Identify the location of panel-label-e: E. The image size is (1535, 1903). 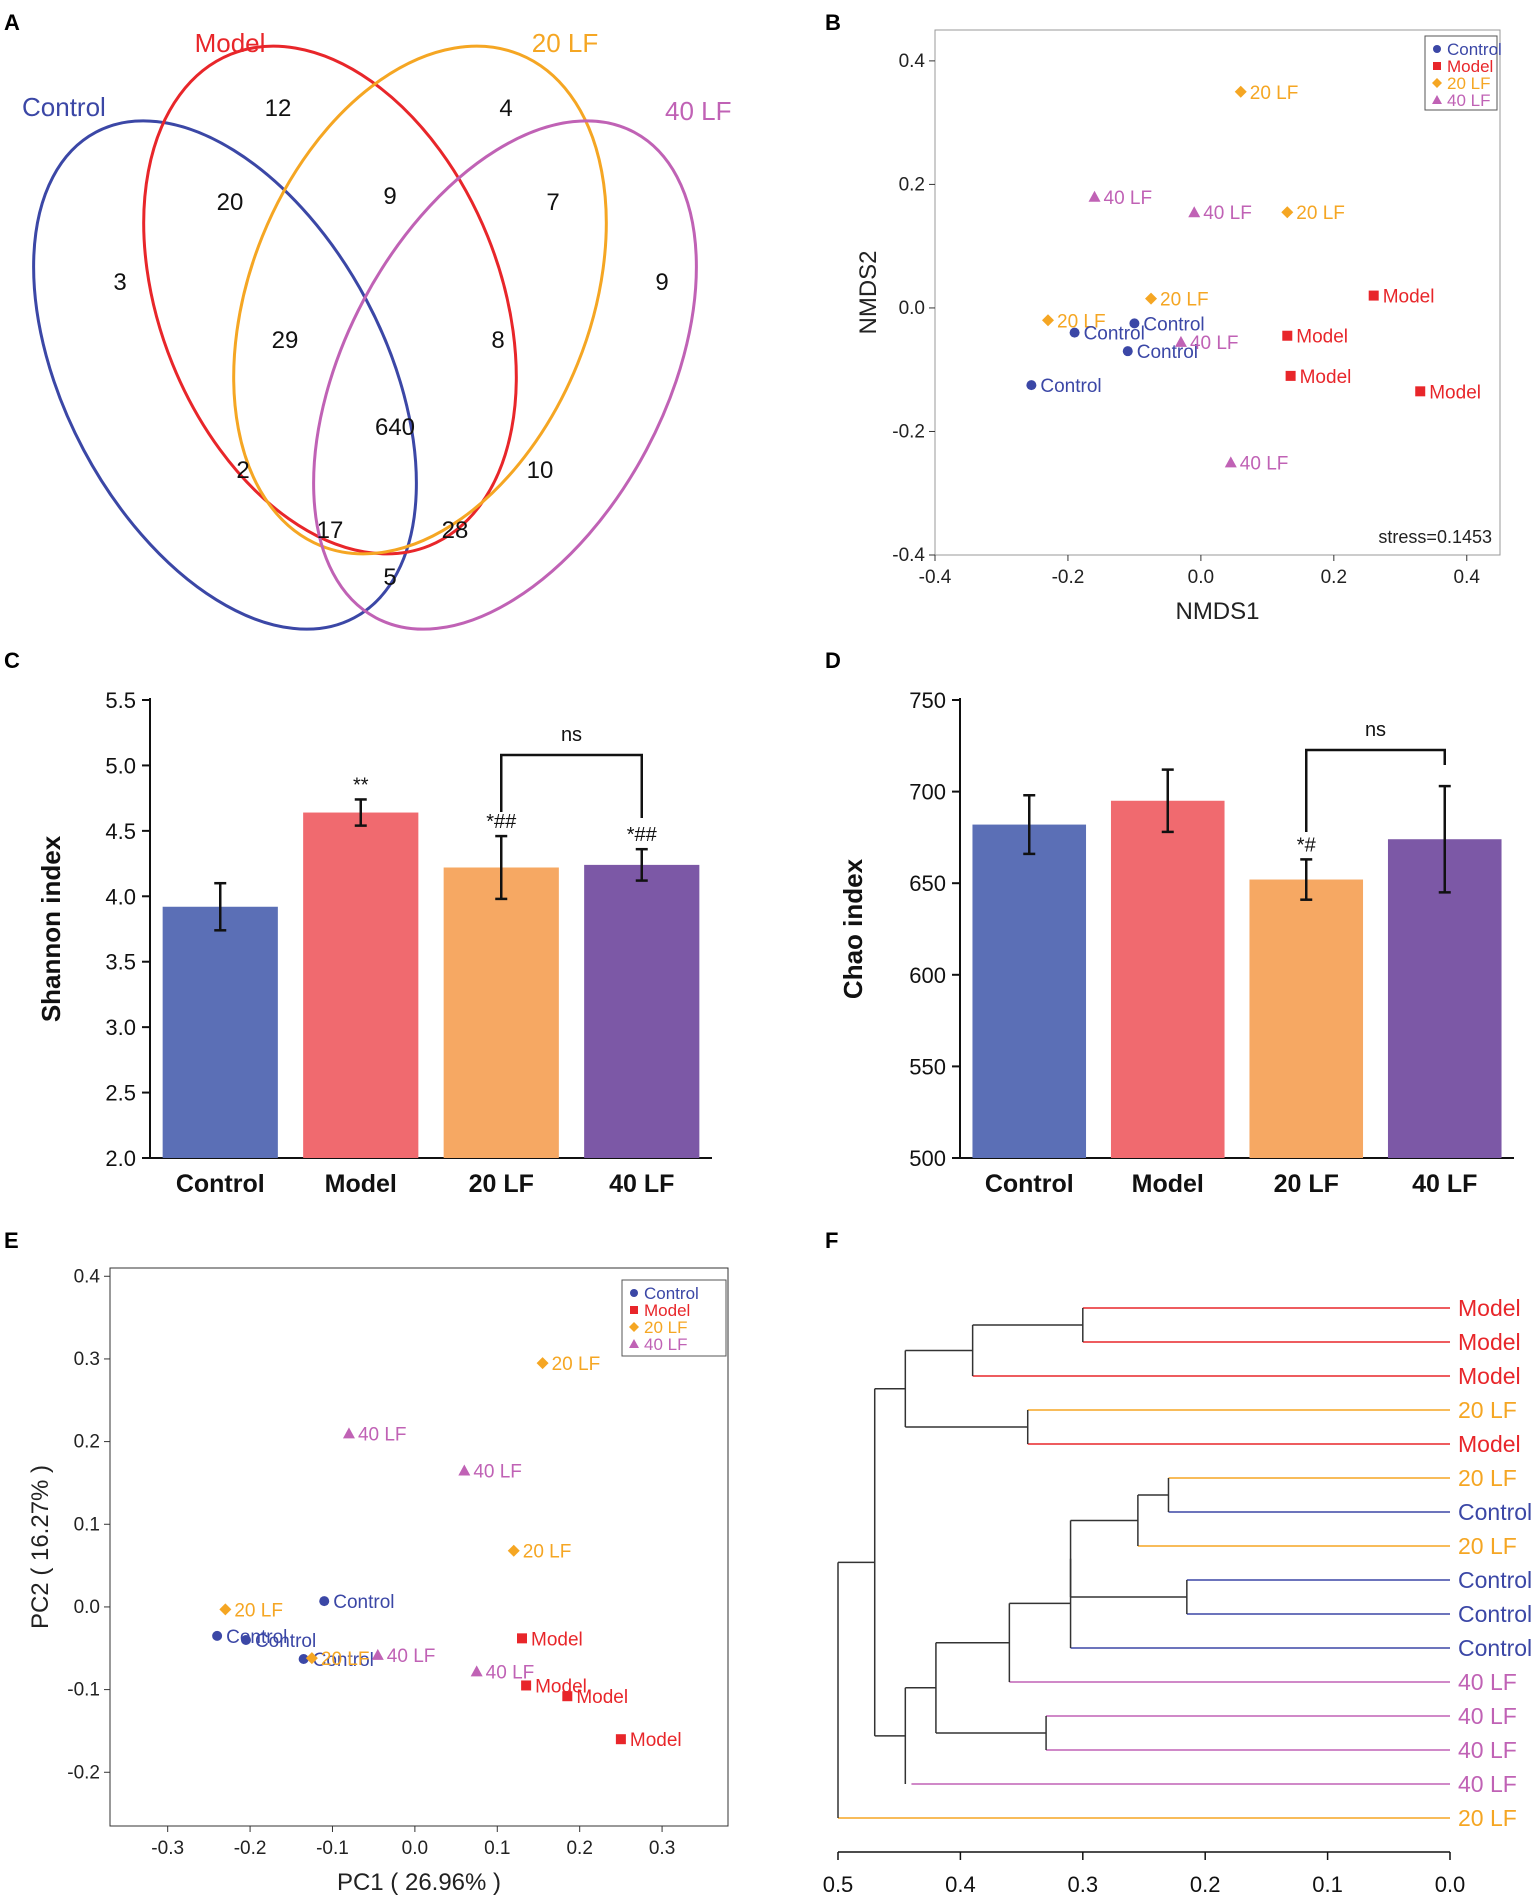
(11, 1240).